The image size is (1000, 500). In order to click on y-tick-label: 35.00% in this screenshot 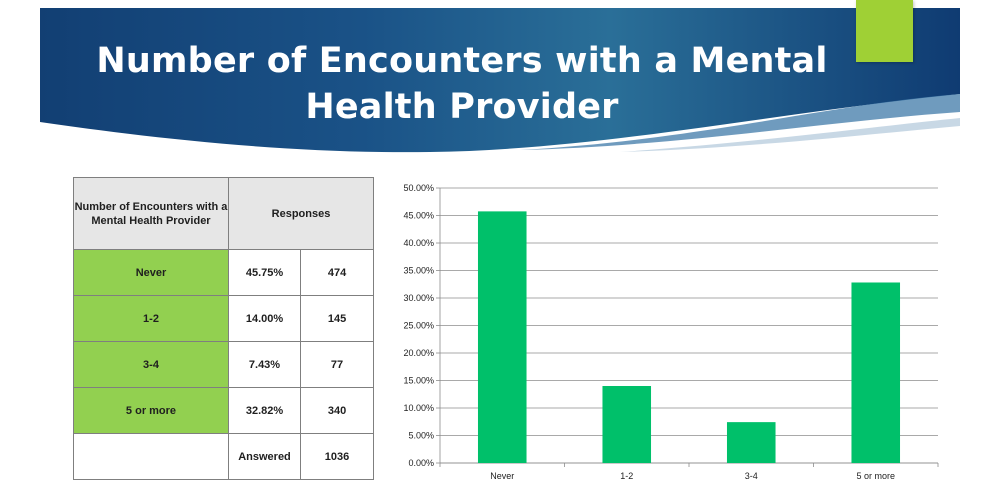, I will do `click(418, 271)`.